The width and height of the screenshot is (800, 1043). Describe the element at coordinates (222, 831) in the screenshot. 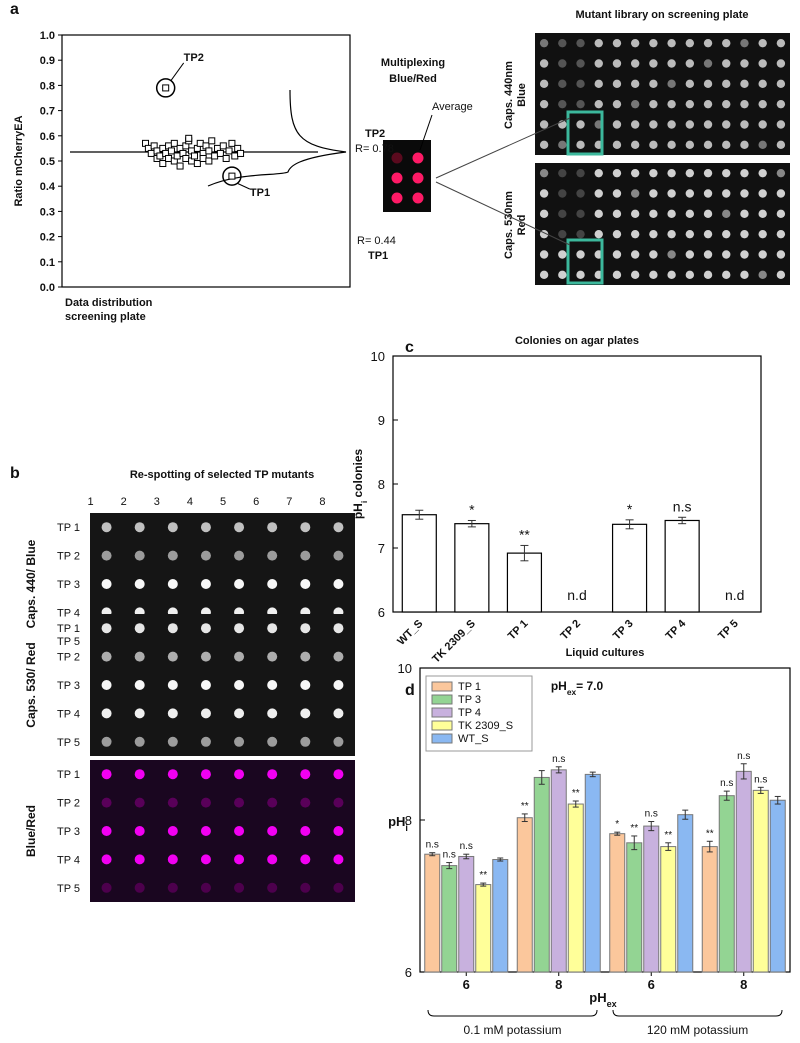

I see `plate-image` at that location.